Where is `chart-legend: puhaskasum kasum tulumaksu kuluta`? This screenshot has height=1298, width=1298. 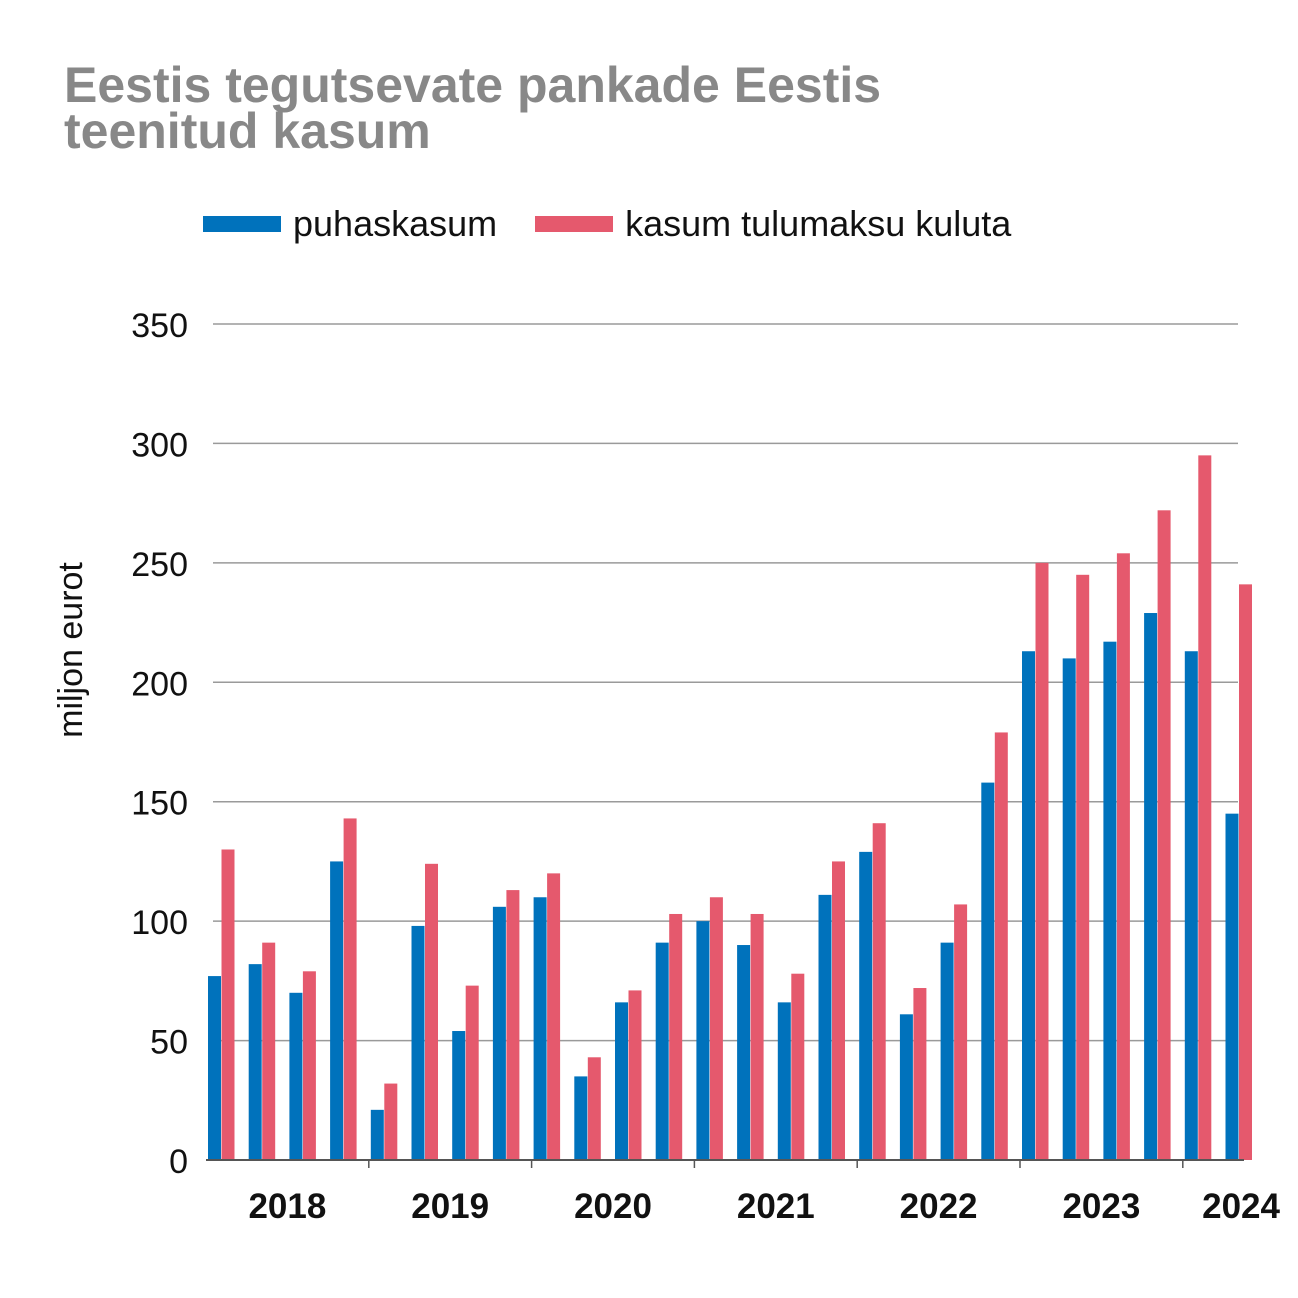 chart-legend: puhaskasum kasum tulumaksu kuluta is located at coordinates (626, 224).